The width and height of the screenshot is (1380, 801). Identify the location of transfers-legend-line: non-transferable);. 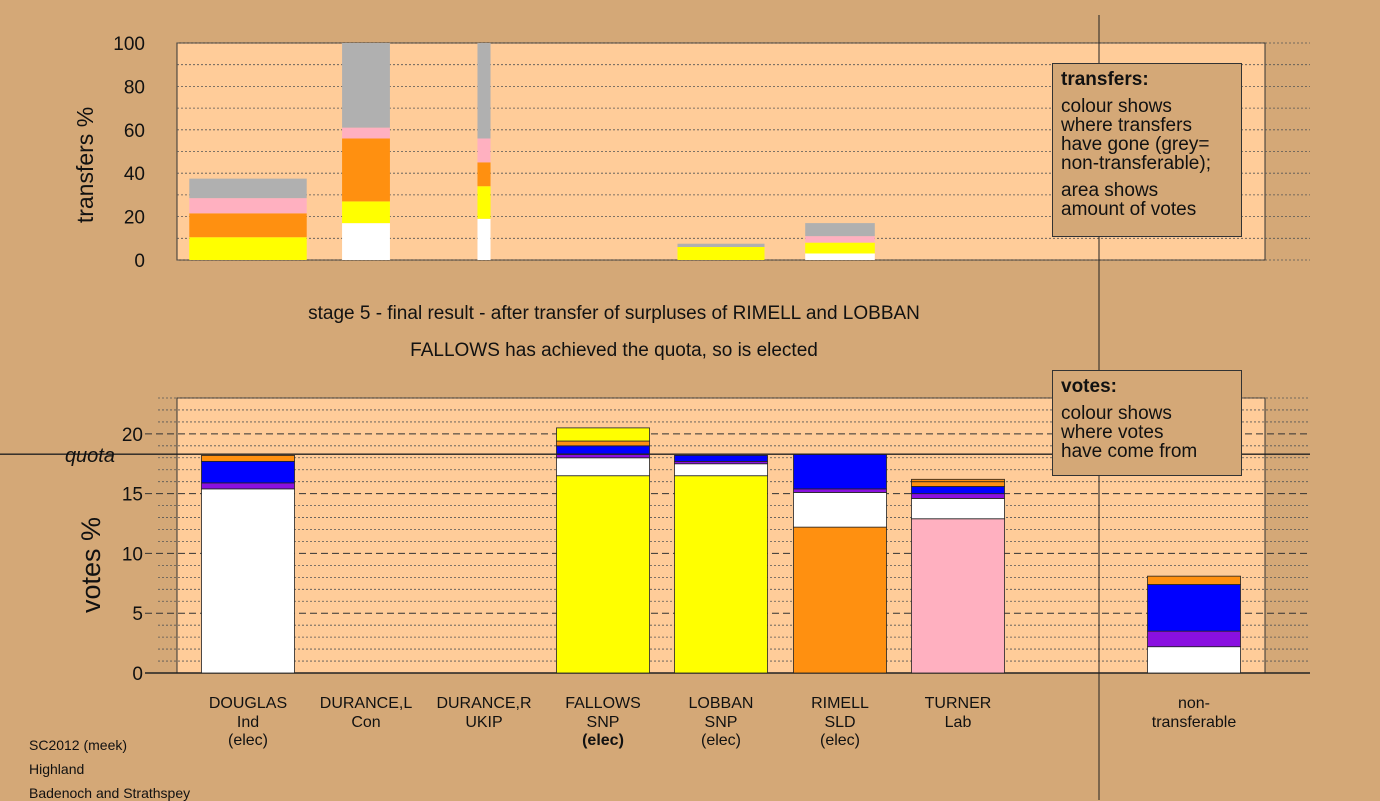
(1136, 163).